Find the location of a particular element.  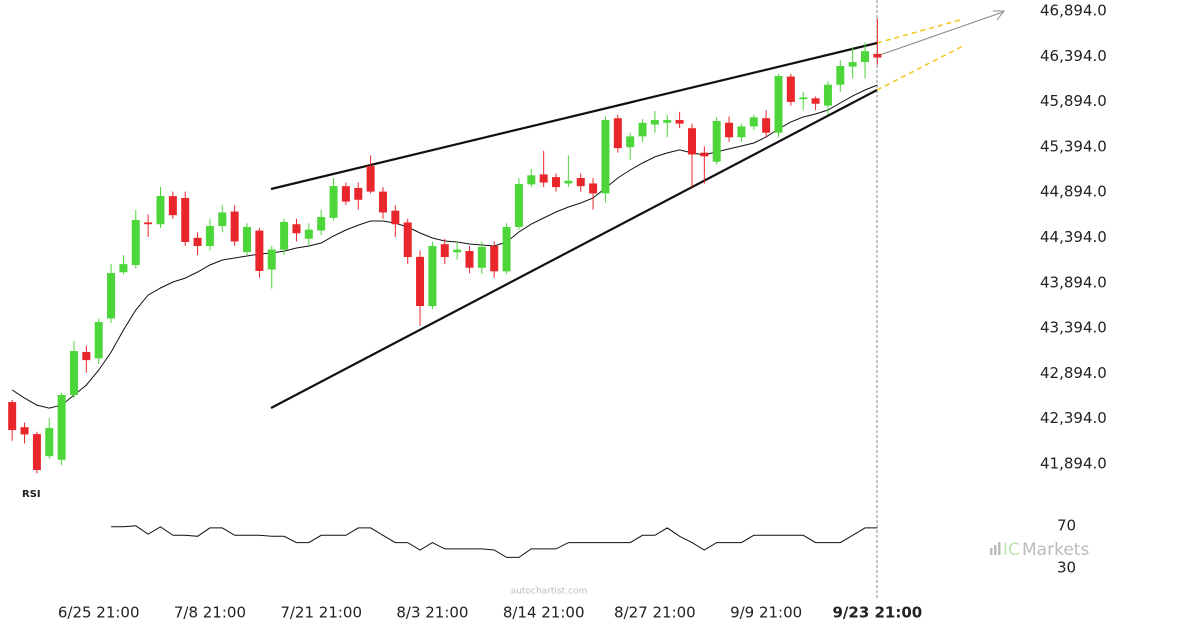

x-tick-label: 8/3 21:00 is located at coordinates (432, 613).